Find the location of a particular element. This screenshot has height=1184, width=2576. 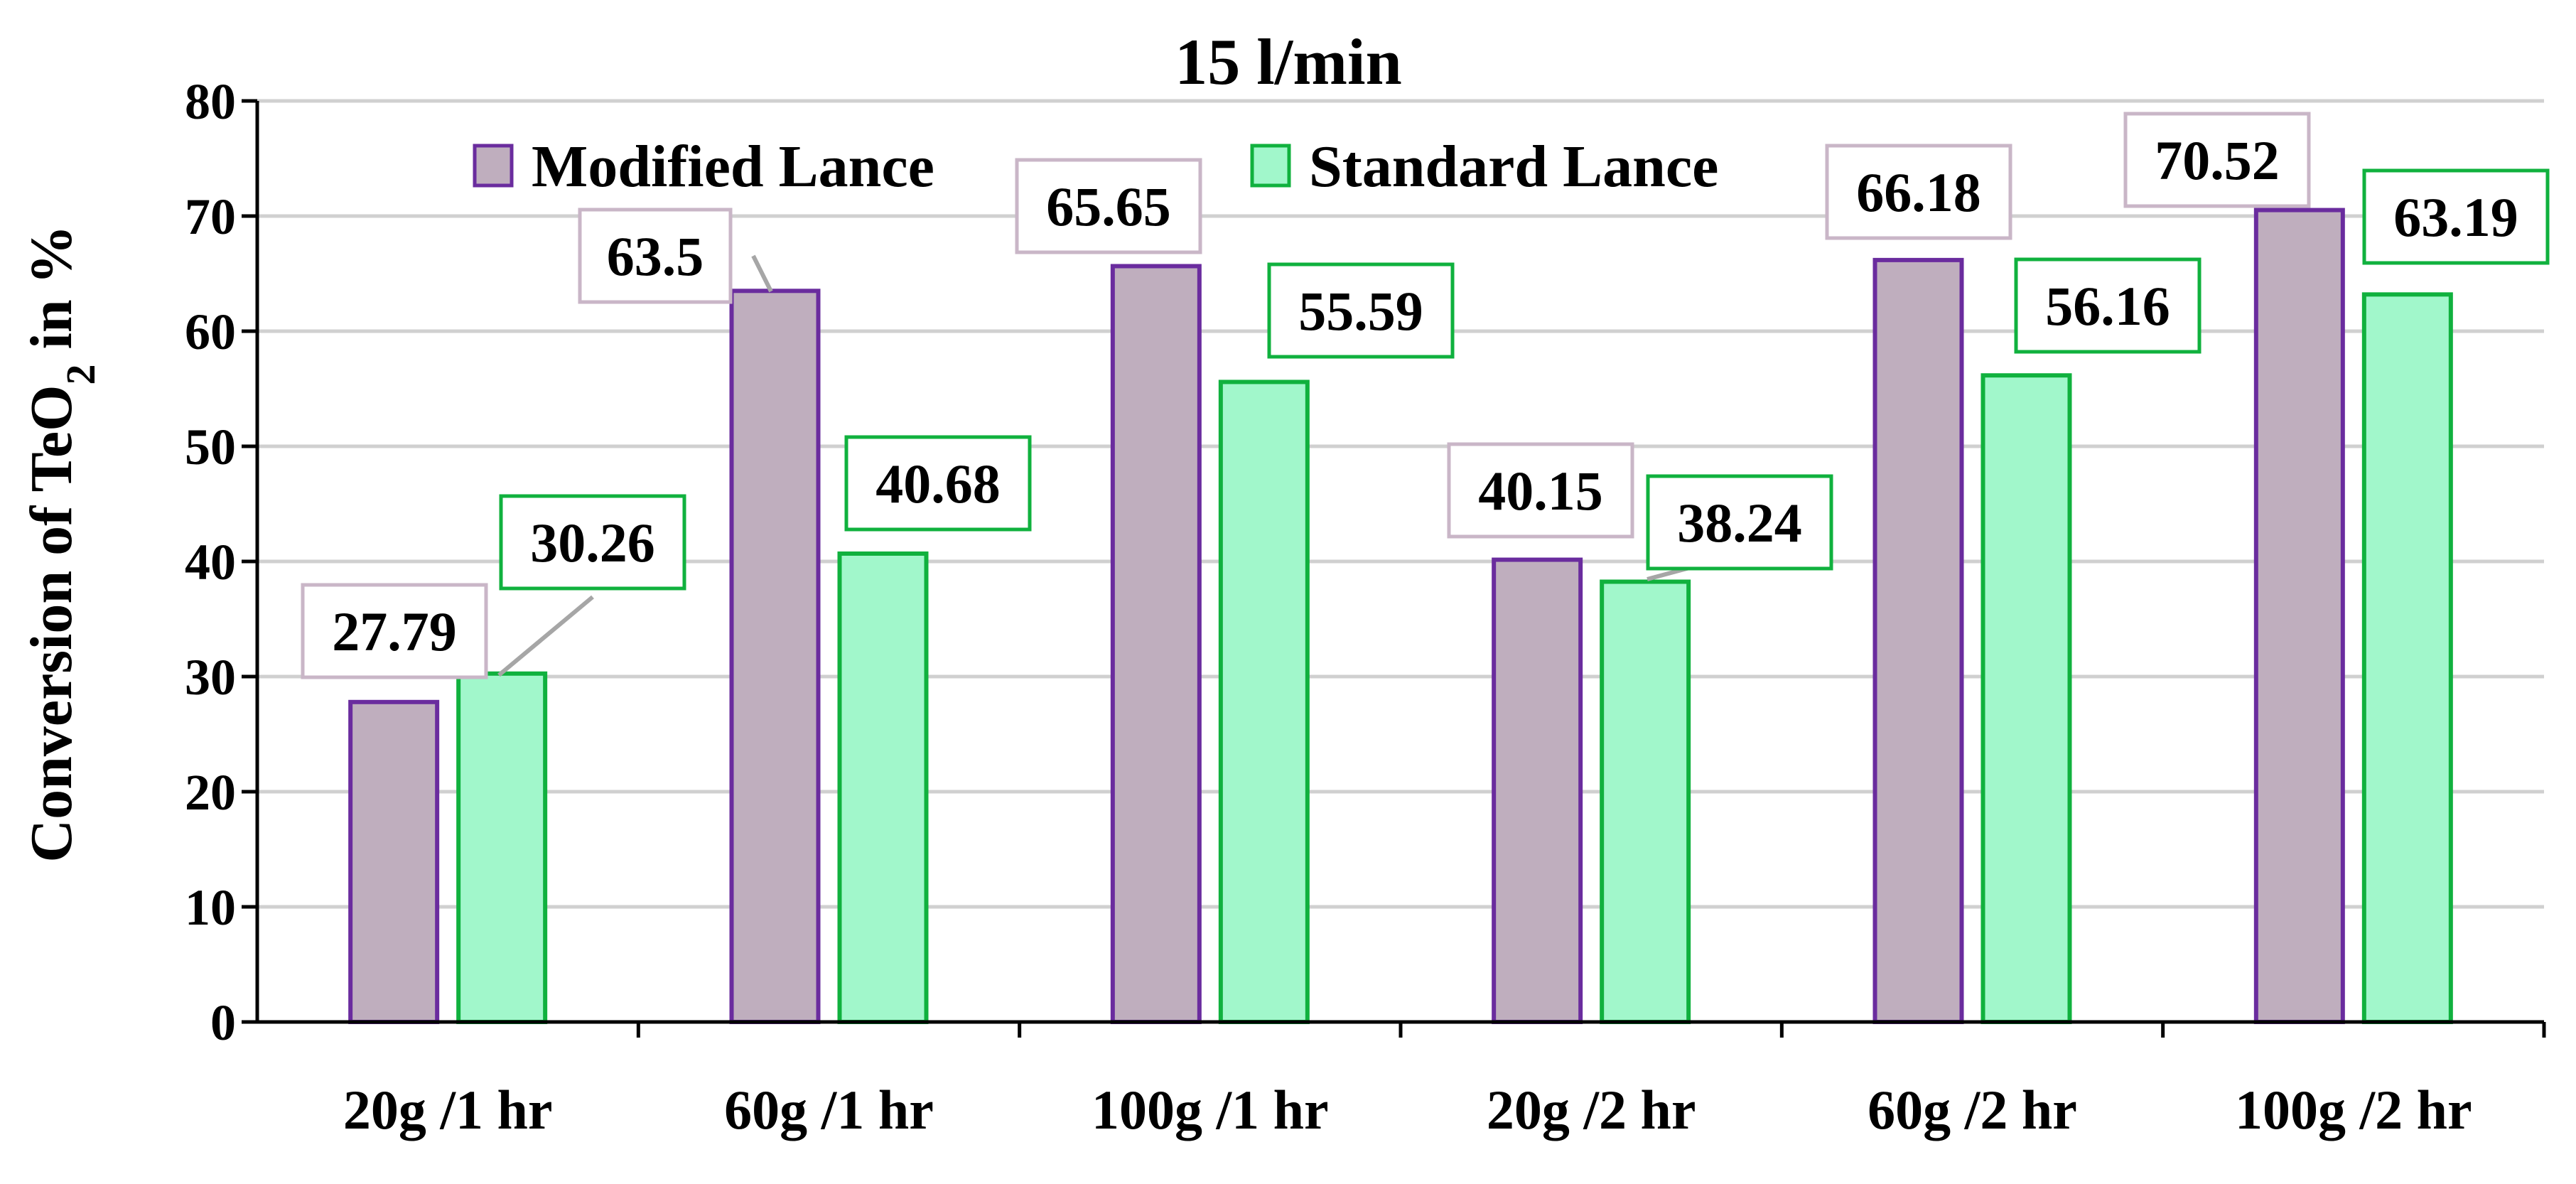

data-label: 65.65 is located at coordinates (1108, 206).